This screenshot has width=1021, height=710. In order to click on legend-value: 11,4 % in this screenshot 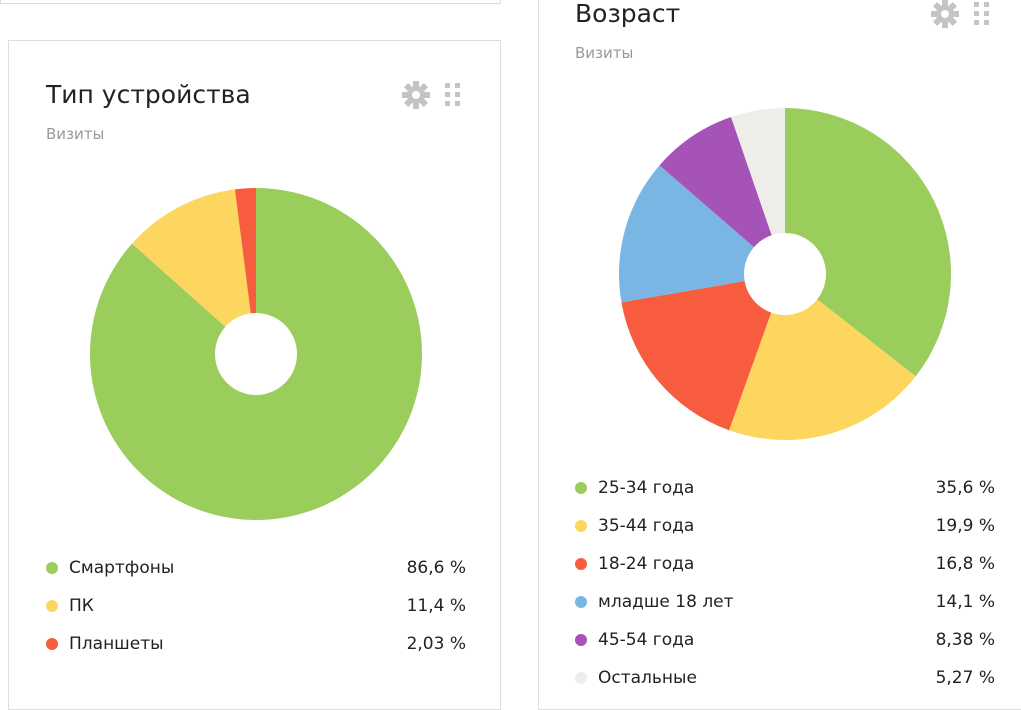, I will do `click(436, 606)`.